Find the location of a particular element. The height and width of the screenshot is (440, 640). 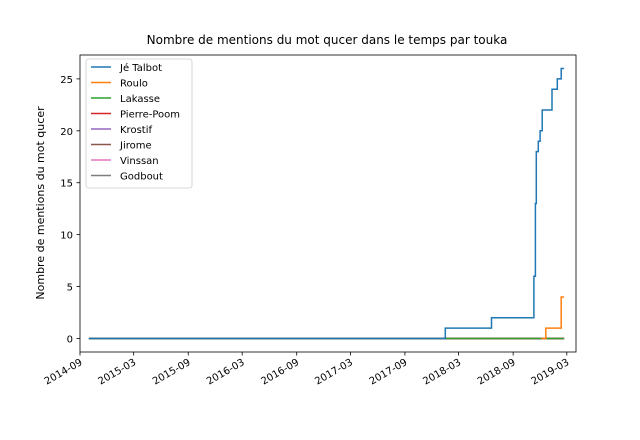

legend-label: Lakasse is located at coordinates (140, 99).